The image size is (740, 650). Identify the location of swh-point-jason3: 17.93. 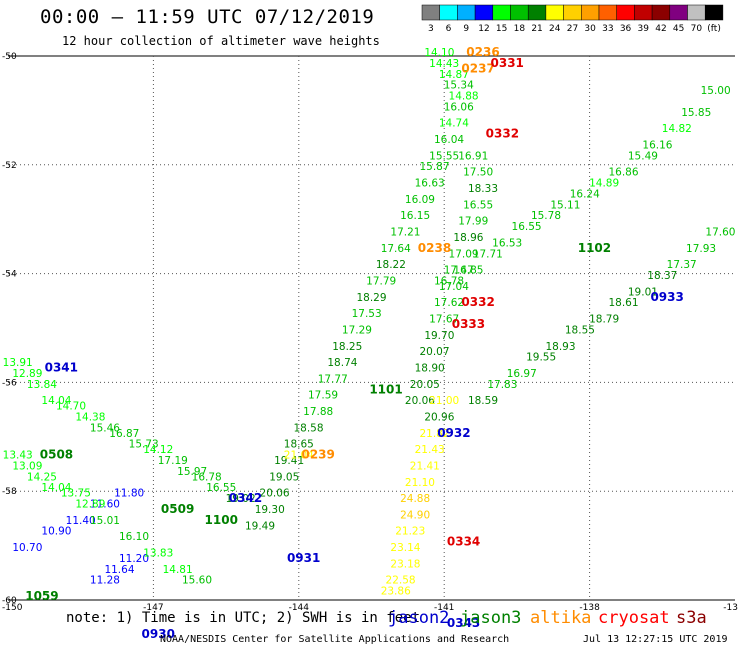
(701, 249).